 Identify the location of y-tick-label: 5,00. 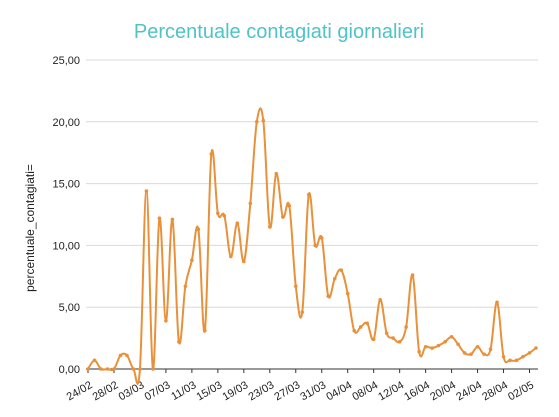
(69, 308).